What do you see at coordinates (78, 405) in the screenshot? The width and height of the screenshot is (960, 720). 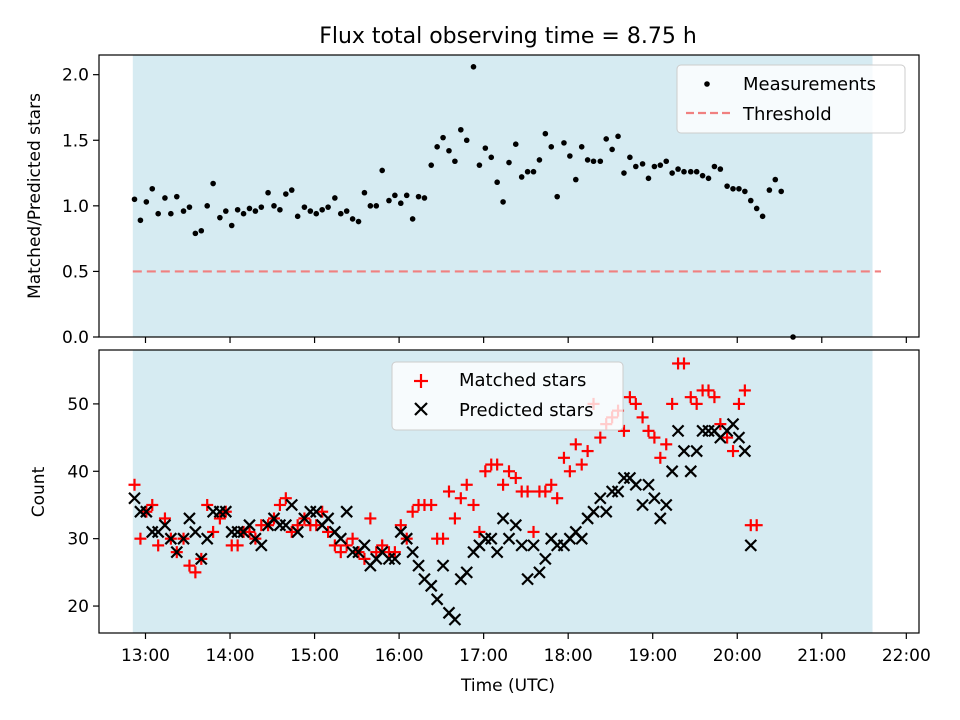 I see `bot-y-tick-label: 50` at bounding box center [78, 405].